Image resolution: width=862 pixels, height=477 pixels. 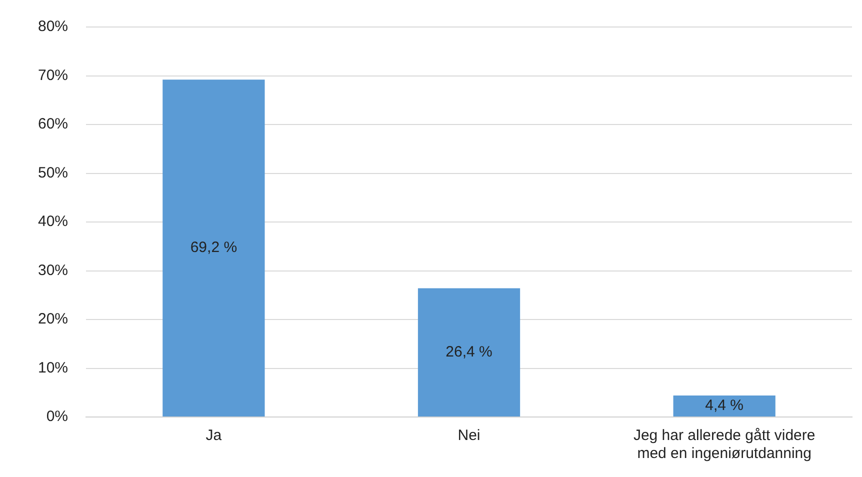 I want to click on data-label: 4,4 %, so click(x=724, y=405).